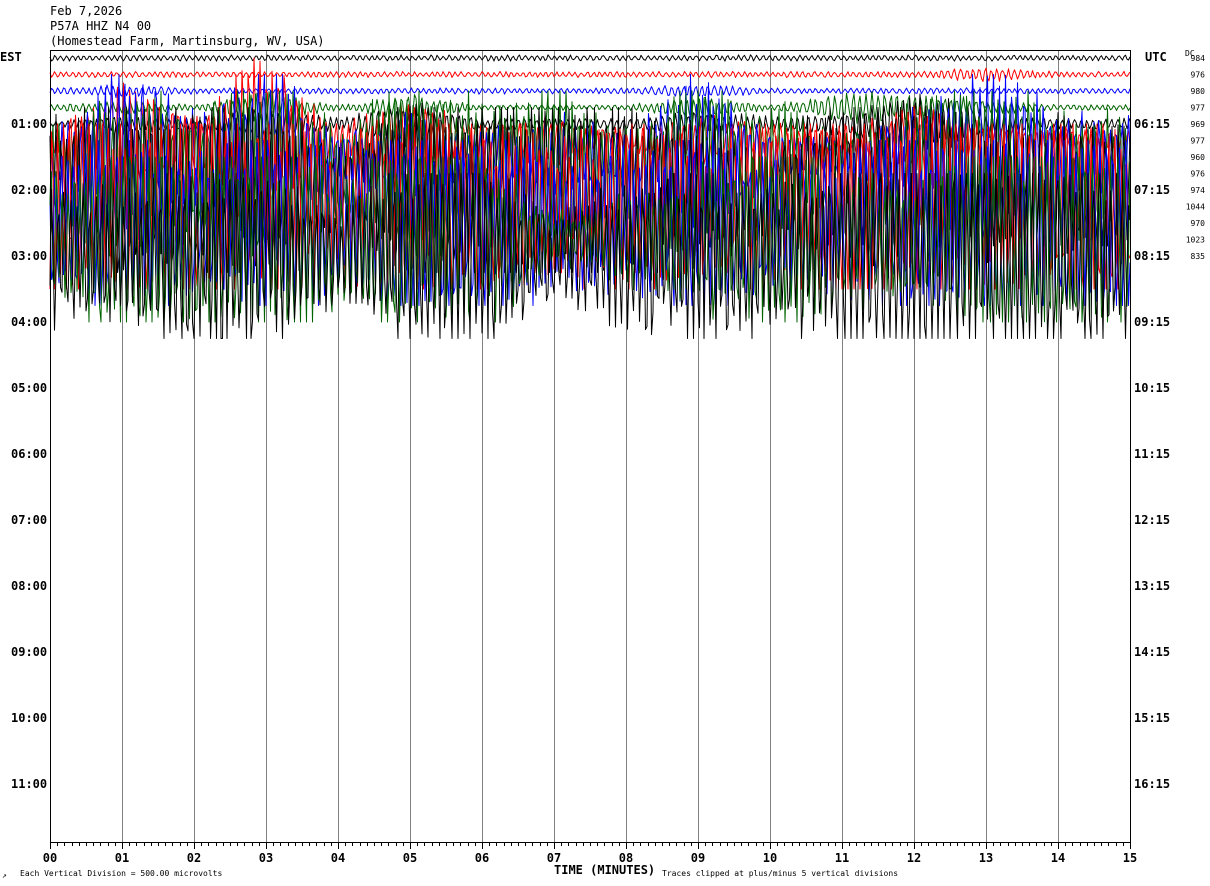 The height and width of the screenshot is (886, 1210). What do you see at coordinates (29, 454) in the screenshot?
I see `left-hour-label: 06:00` at bounding box center [29, 454].